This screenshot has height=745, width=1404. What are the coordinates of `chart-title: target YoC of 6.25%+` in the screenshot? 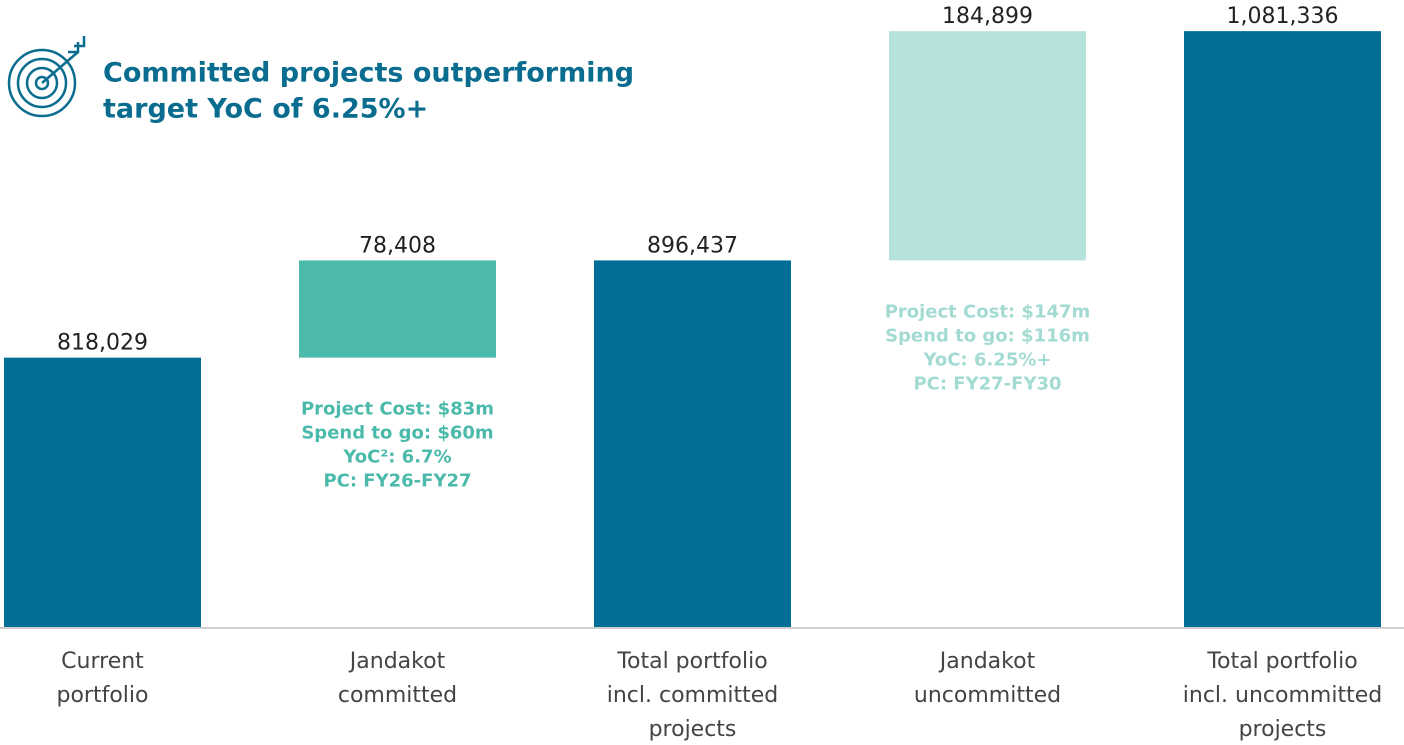 It's located at (265, 109).